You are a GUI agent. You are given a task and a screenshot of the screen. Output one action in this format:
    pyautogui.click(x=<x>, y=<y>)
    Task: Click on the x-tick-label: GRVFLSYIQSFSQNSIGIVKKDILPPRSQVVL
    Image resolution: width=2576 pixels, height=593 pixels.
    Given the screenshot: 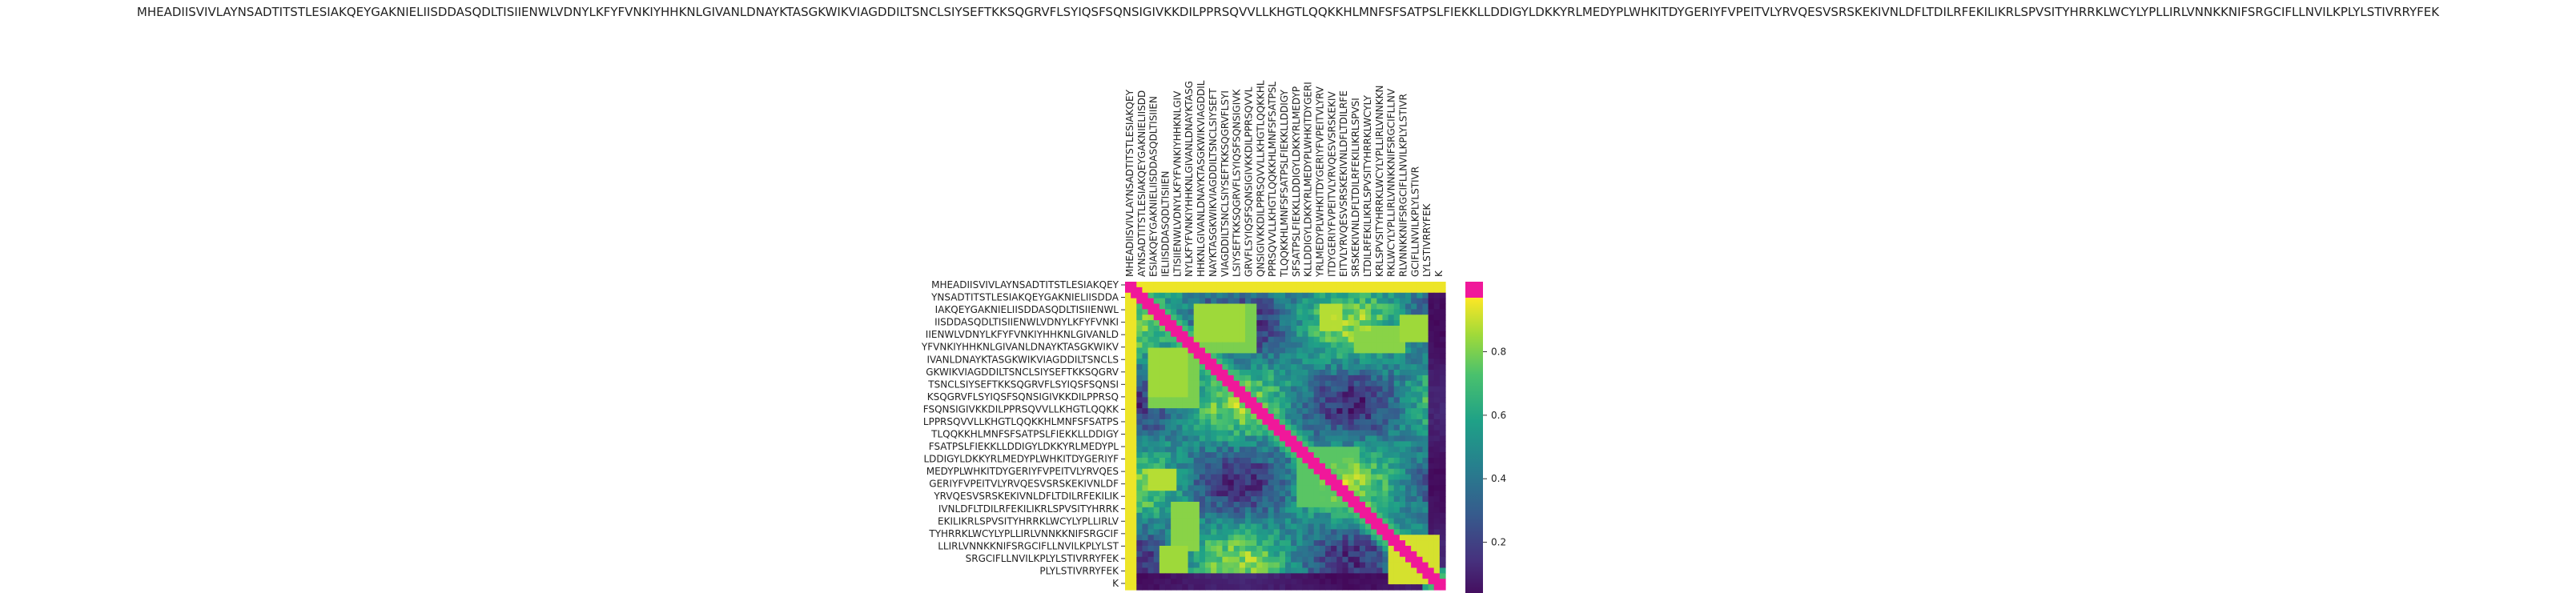 What is the action you would take?
    pyautogui.click(x=1248, y=182)
    